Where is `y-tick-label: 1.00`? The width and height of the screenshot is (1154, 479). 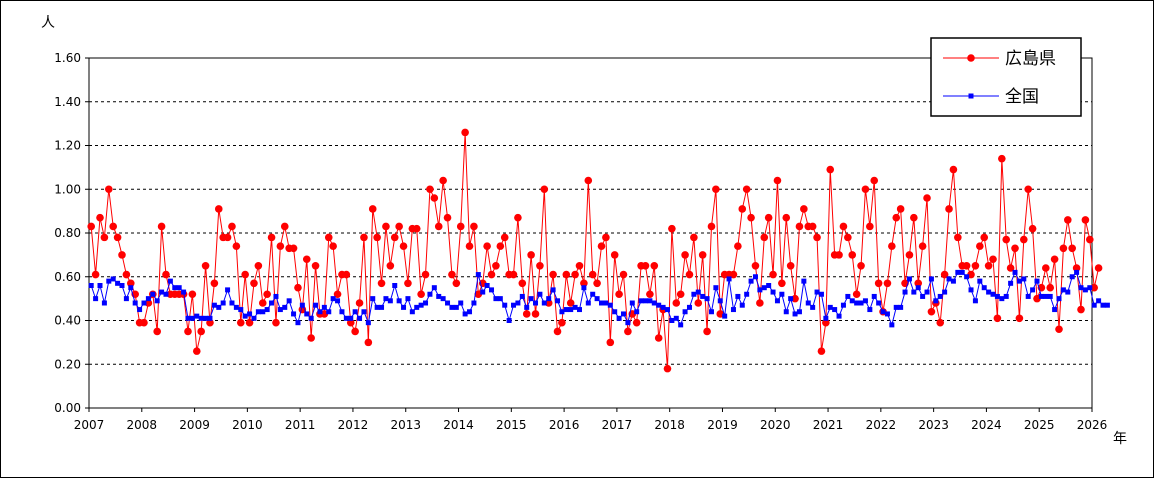 y-tick-label: 1.00 is located at coordinates (67, 189).